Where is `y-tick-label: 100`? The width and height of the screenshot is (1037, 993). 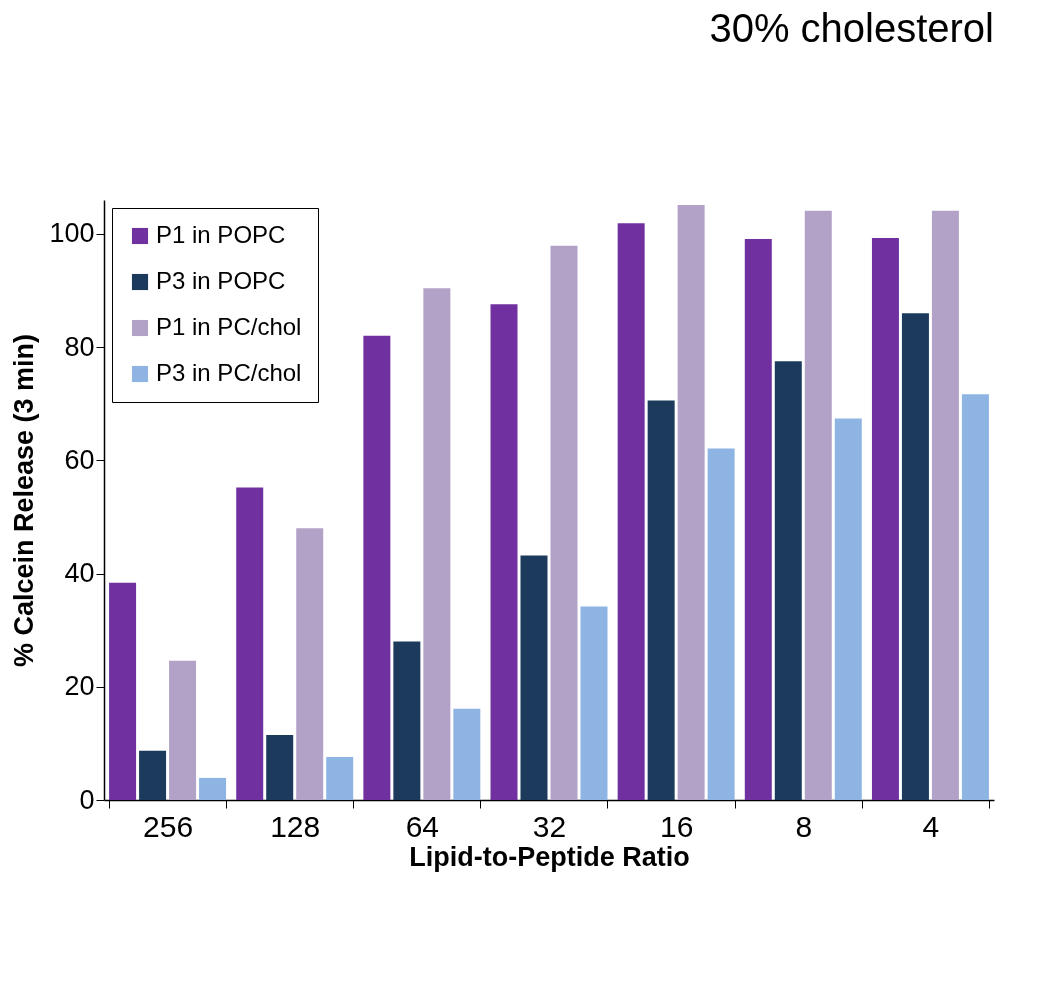
y-tick-label: 100 is located at coordinates (72, 233).